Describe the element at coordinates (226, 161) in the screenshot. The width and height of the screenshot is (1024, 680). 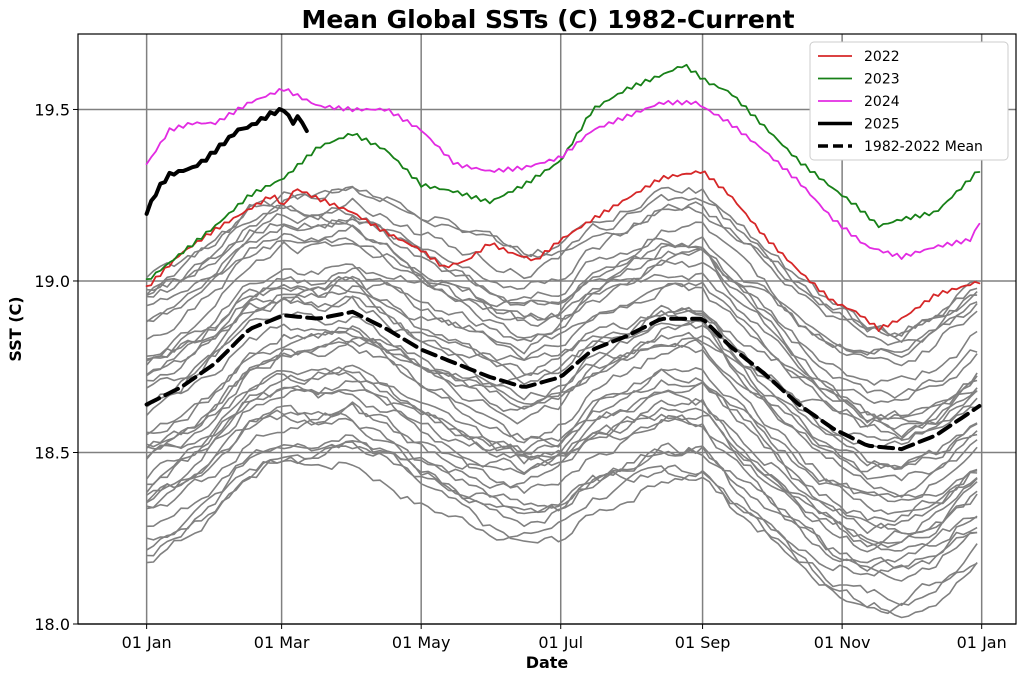
I see `series-line-2025` at that location.